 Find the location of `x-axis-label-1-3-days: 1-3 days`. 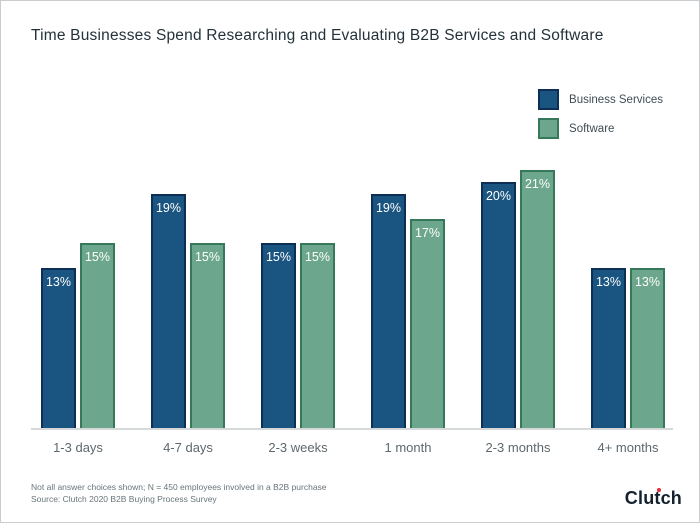

x-axis-label-1-3-days: 1-3 days is located at coordinates (78, 447).